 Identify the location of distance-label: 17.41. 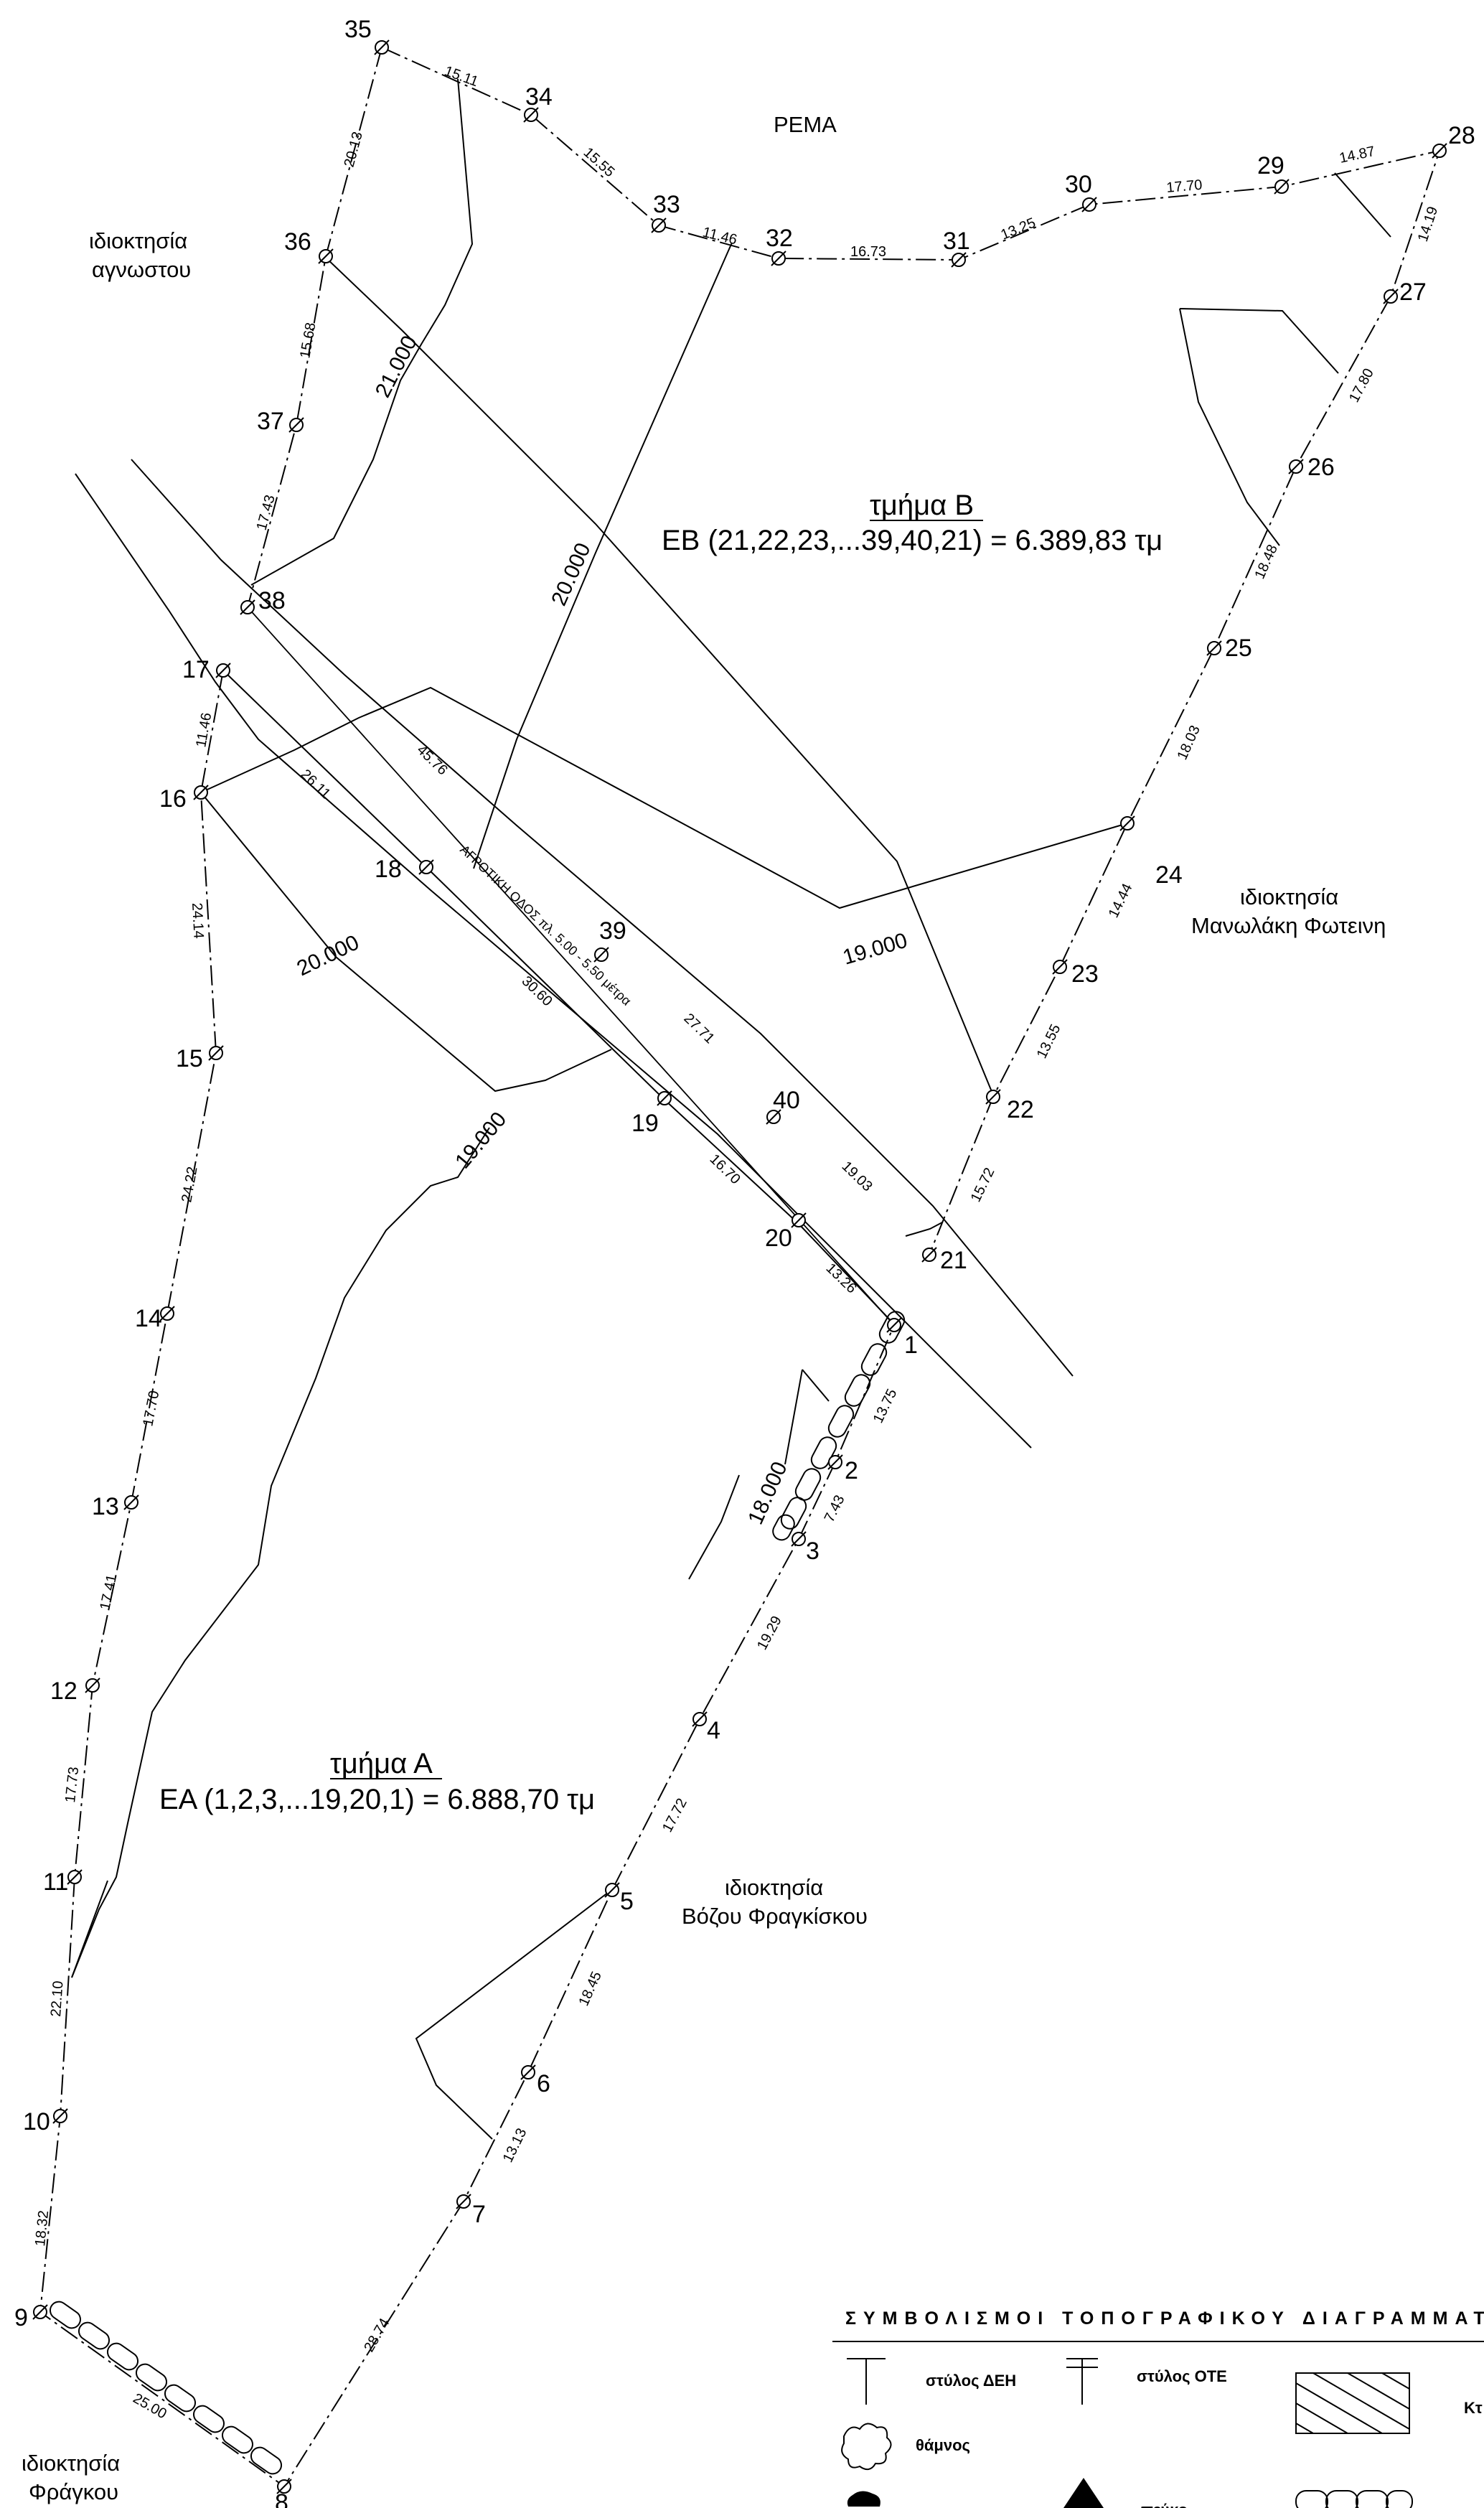
(109, 1592).